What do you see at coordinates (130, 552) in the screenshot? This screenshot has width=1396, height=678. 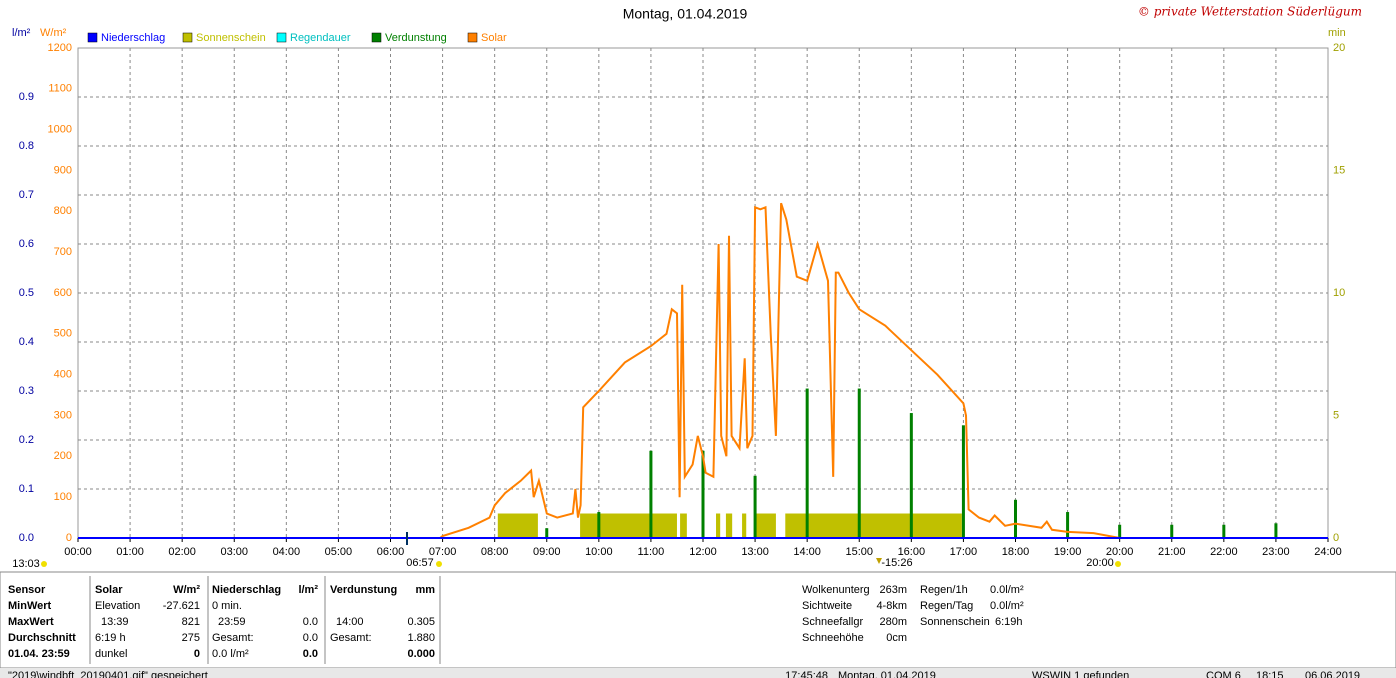 I see `x-tick-label: 01:00` at bounding box center [130, 552].